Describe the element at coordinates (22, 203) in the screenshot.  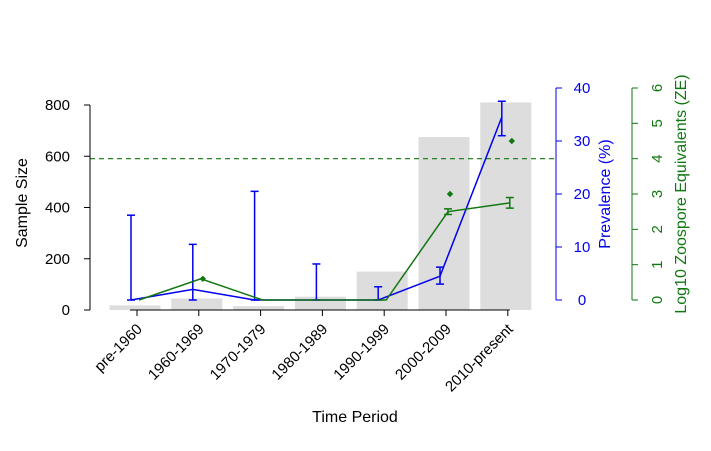
I see `y-axis-left-title: Sample Size` at that location.